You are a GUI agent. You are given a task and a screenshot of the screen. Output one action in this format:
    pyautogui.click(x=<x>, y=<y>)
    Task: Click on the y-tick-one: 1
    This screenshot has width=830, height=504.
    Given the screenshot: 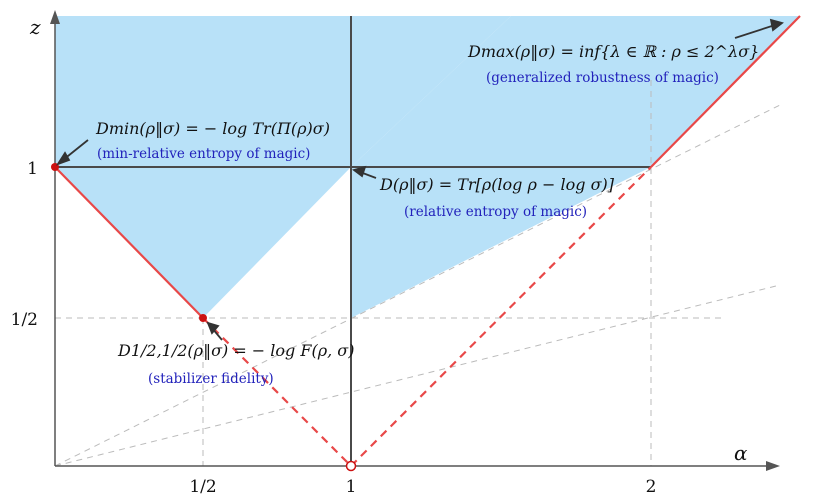 What is the action you would take?
    pyautogui.click(x=32, y=169)
    